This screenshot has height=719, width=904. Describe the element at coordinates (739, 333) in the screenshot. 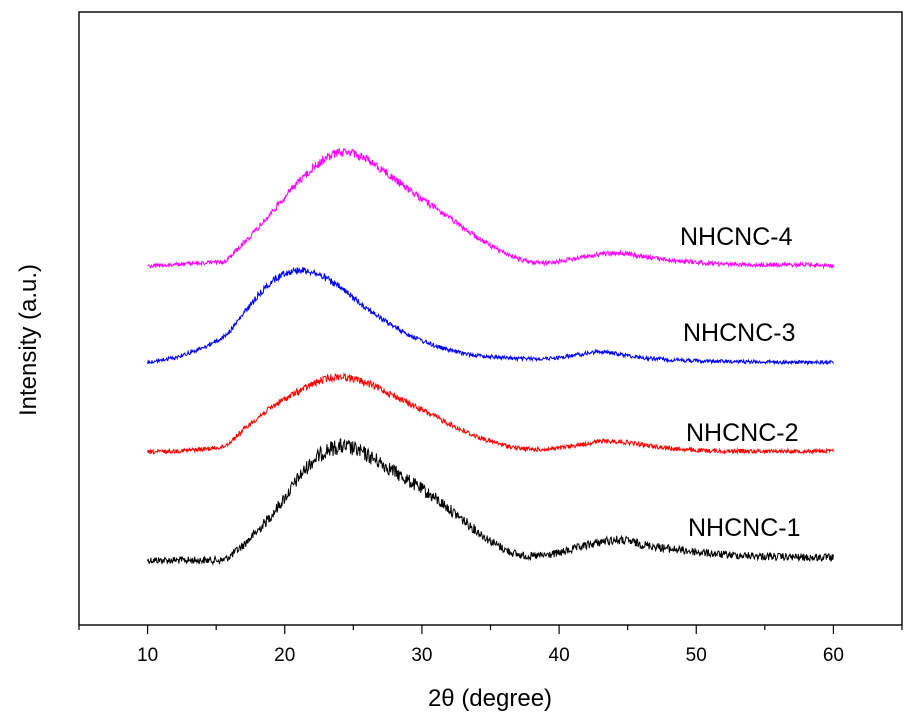

I see `series-label-nhcnc-3: NHCNC-3` at that location.